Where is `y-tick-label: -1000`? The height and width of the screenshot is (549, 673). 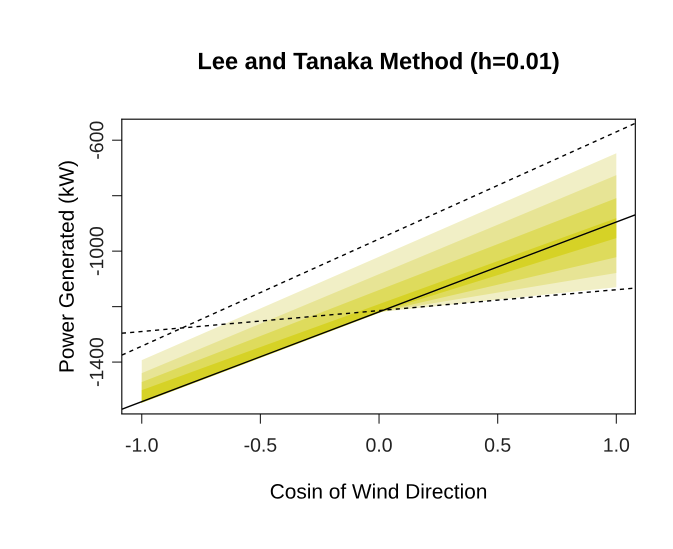
y-tick-label: -1000 is located at coordinates (97, 251).